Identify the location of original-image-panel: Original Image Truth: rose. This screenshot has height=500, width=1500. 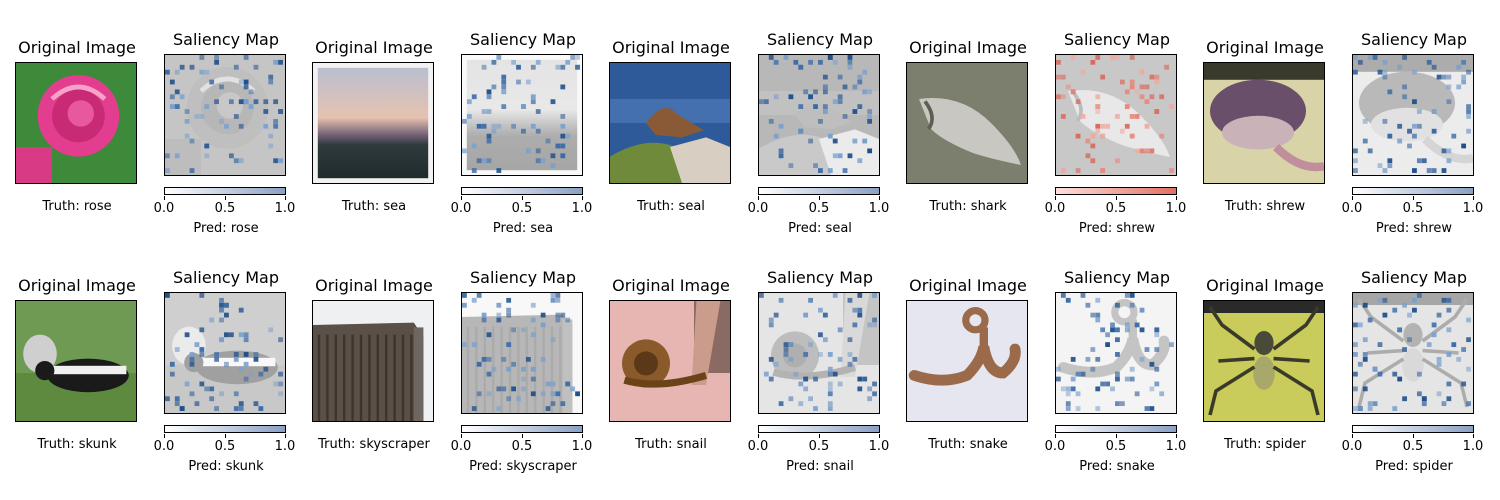
(77, 115).